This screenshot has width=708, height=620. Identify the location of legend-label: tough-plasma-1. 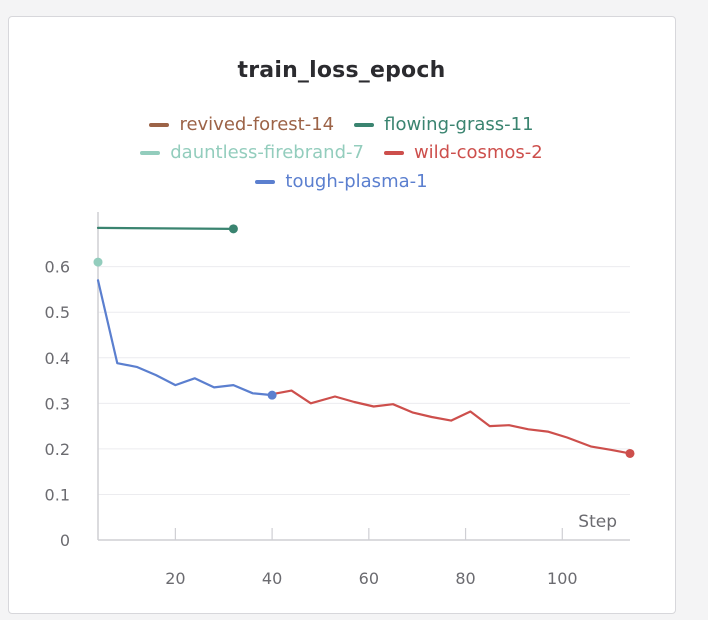
(356, 181).